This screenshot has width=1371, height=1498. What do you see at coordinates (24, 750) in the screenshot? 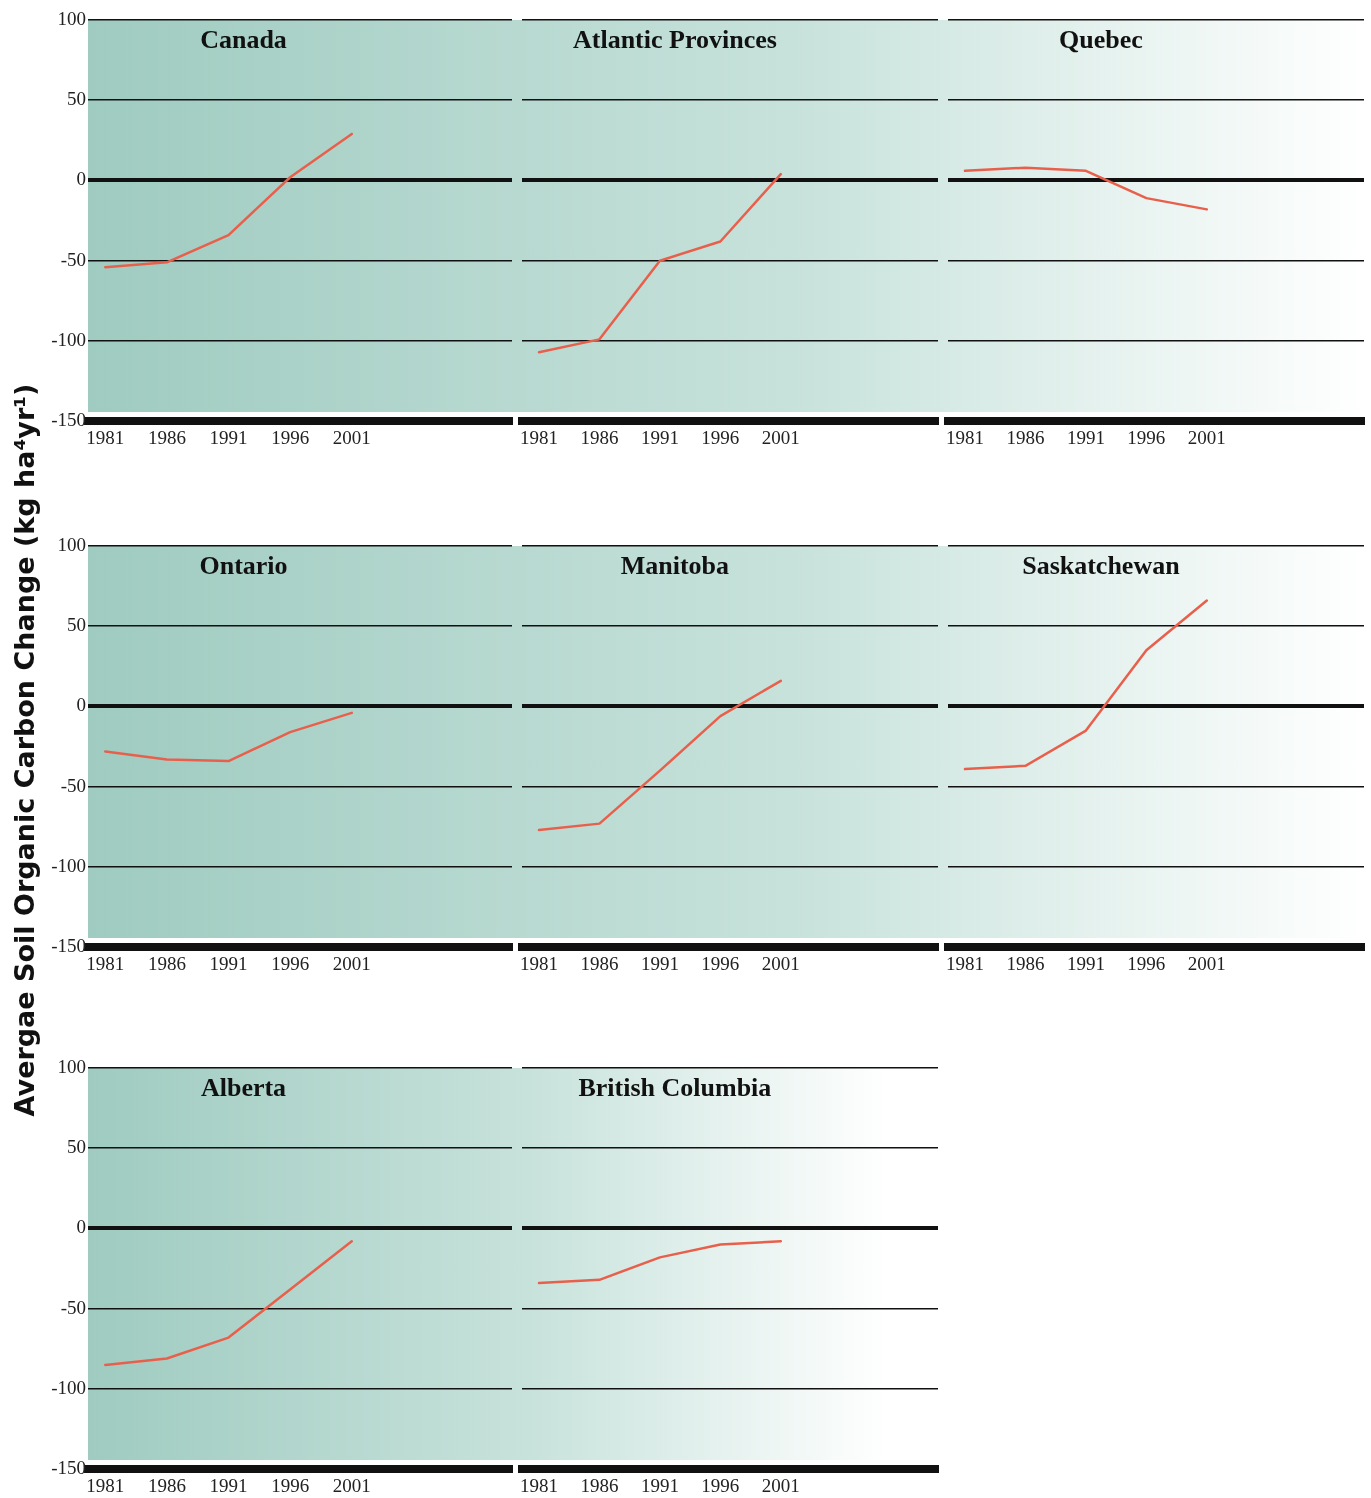
I see `y-axis-title: Avergae Soil Organic Carbon Change (kg ha⁴yr¹)` at bounding box center [24, 750].